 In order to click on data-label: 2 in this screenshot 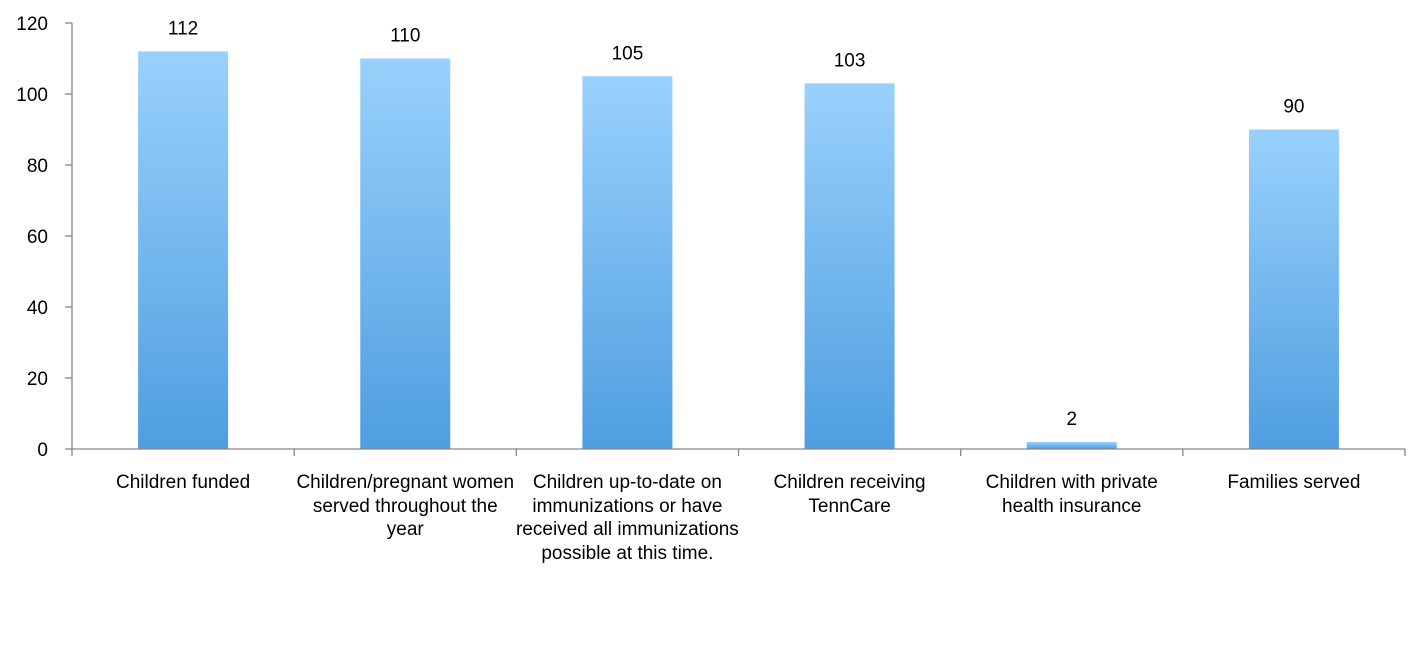, I will do `click(1071, 419)`.